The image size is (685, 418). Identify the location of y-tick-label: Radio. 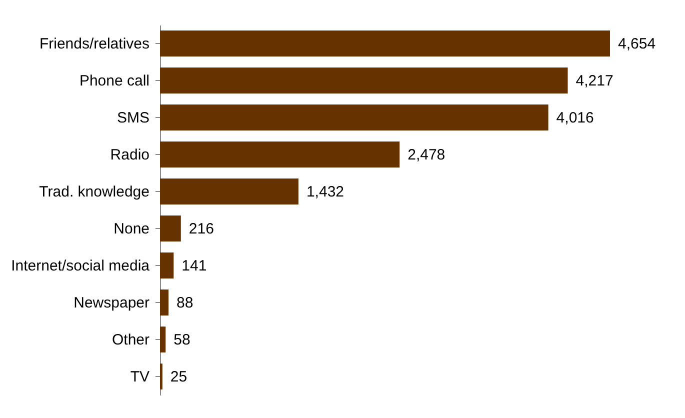
(130, 155).